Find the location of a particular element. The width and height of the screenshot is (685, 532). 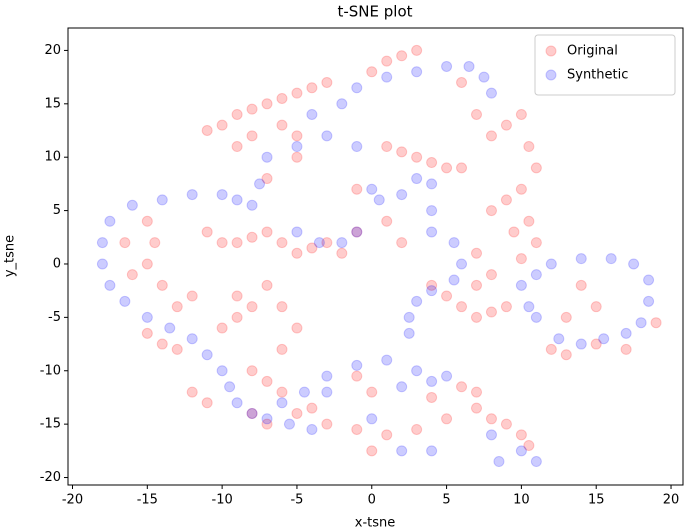

chart-title: t-SNE plot is located at coordinates (374, 12).